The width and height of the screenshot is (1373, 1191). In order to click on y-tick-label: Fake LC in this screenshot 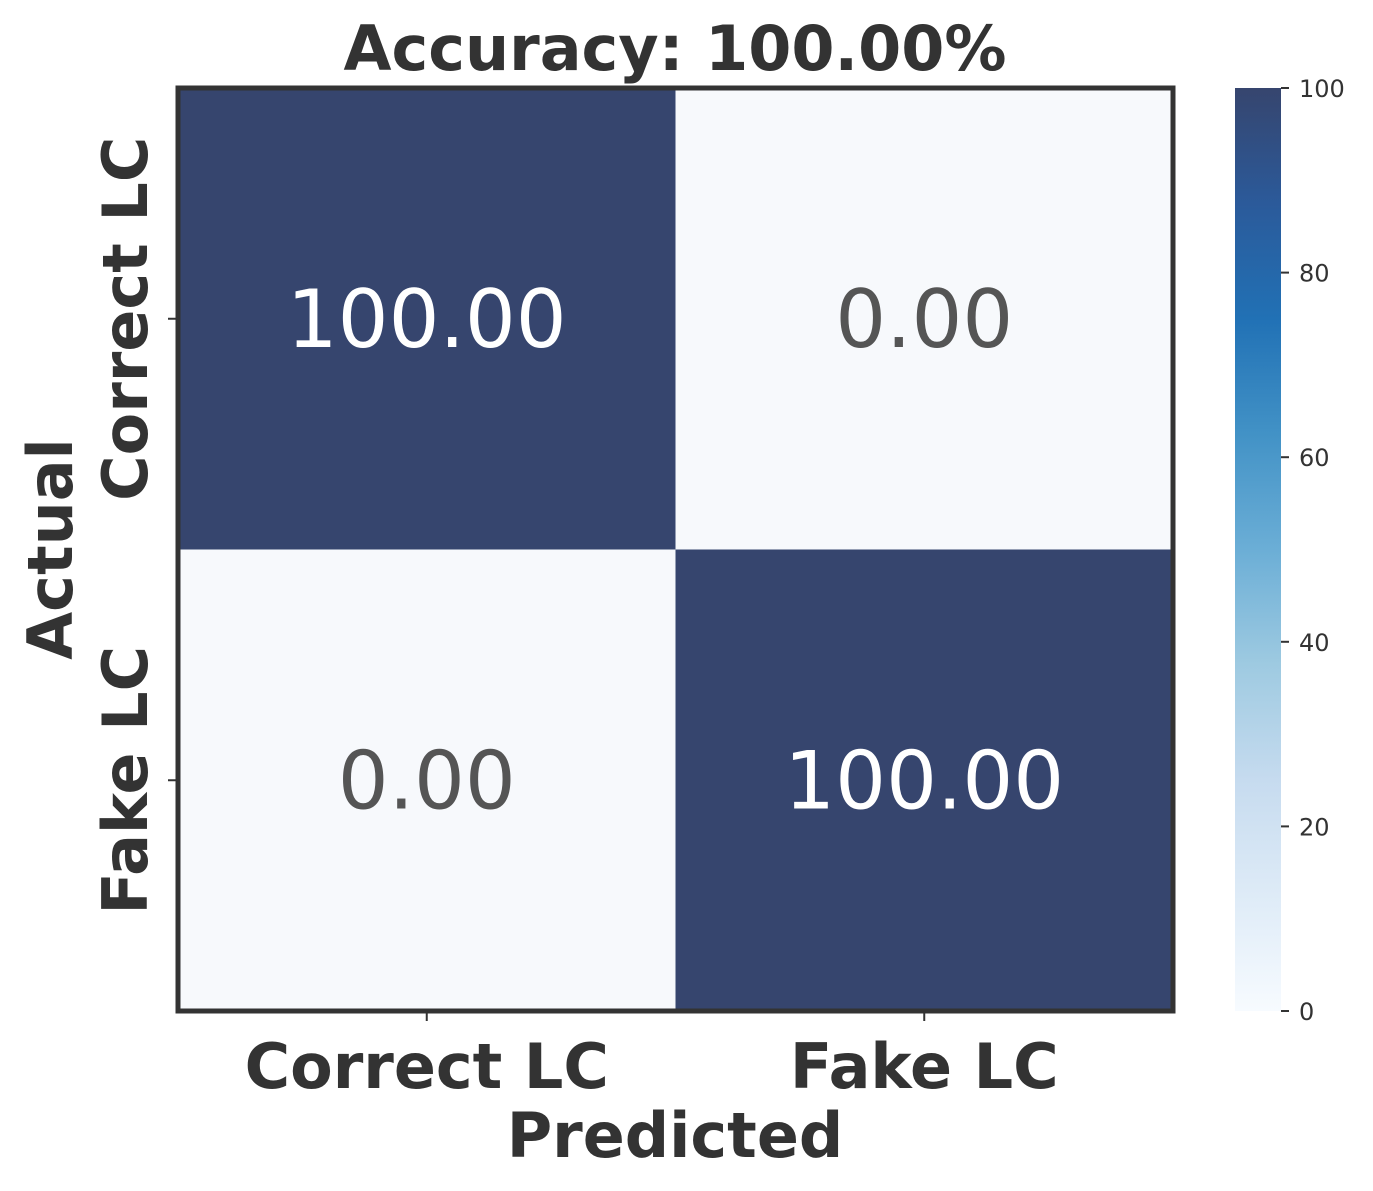, I will do `click(125, 780)`.